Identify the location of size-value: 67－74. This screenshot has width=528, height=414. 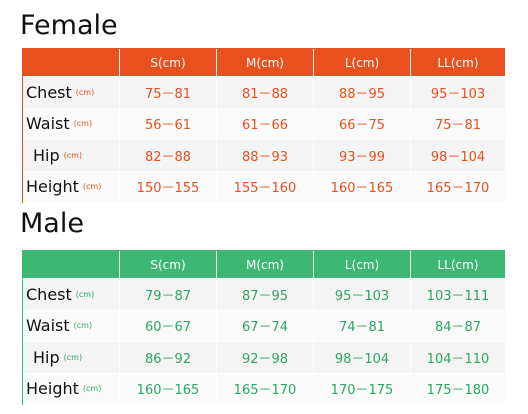
(265, 326).